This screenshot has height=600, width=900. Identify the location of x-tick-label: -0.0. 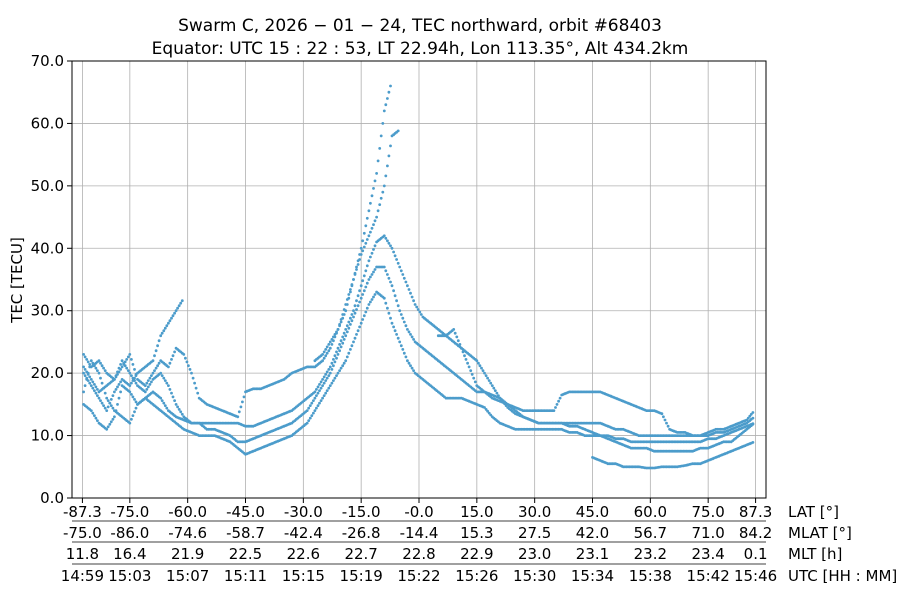
(418, 512).